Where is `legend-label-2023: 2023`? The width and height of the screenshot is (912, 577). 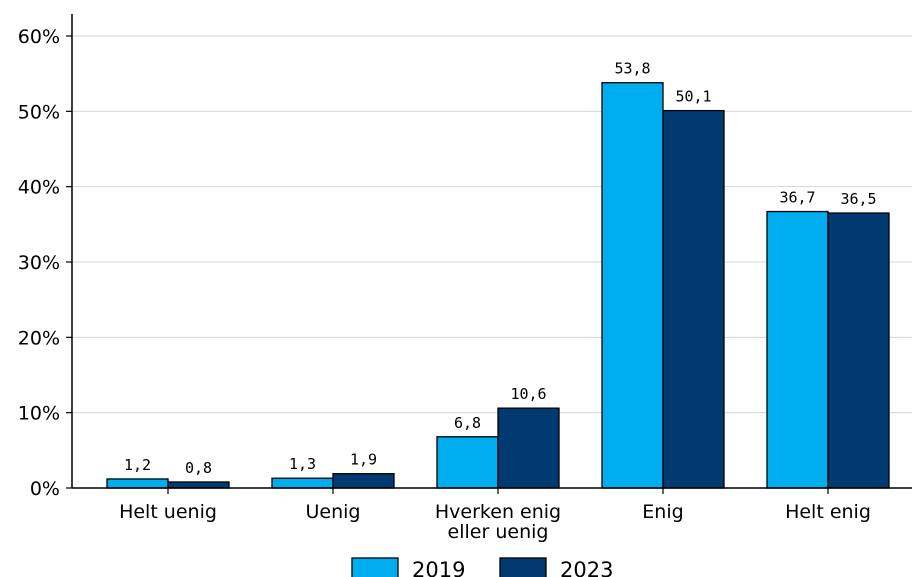
legend-label-2023: 2023 is located at coordinates (586, 567).